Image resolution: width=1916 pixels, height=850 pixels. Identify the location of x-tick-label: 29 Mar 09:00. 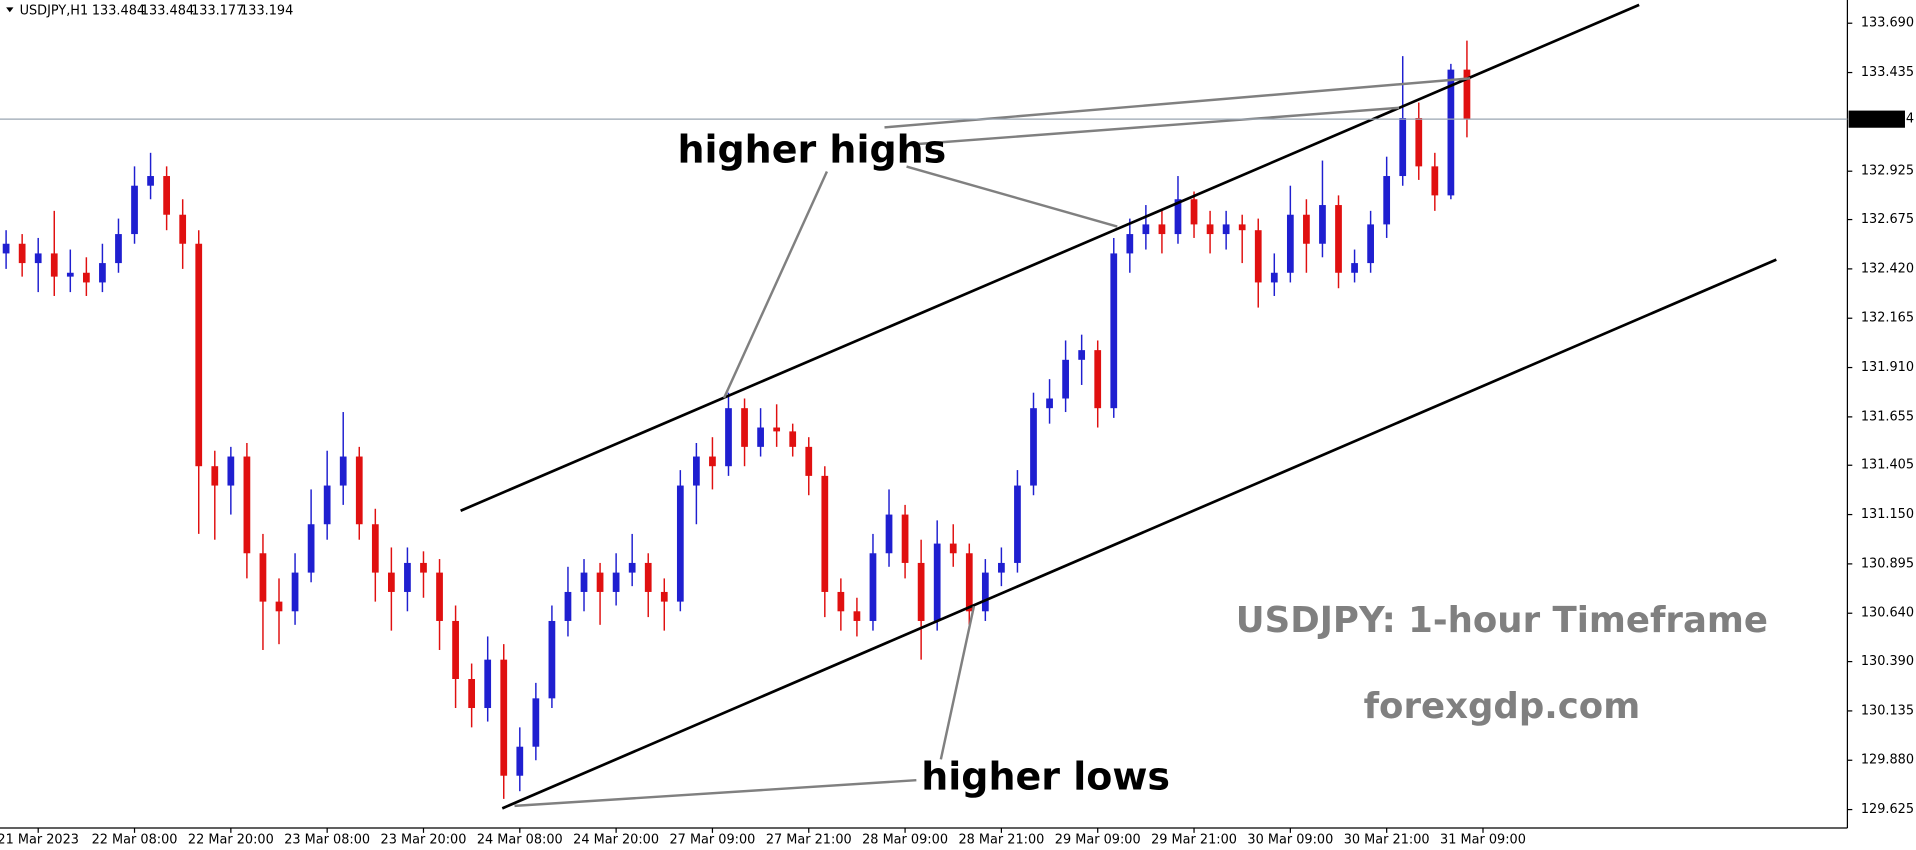
(1098, 840).